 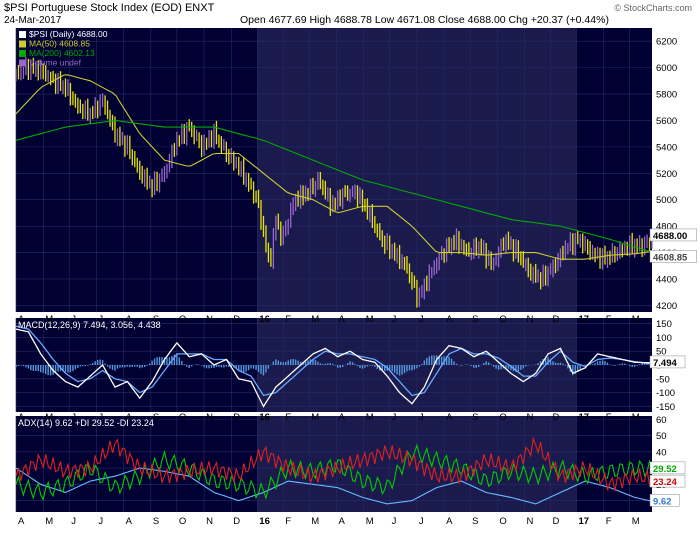 I want to click on macd-tick-label: 50, so click(x=661, y=352).